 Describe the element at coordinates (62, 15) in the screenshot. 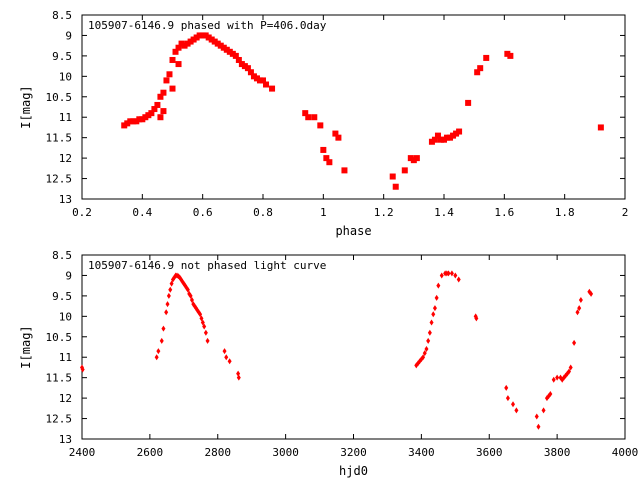

I see `chart-0-y-tick-label: 8.5` at that location.